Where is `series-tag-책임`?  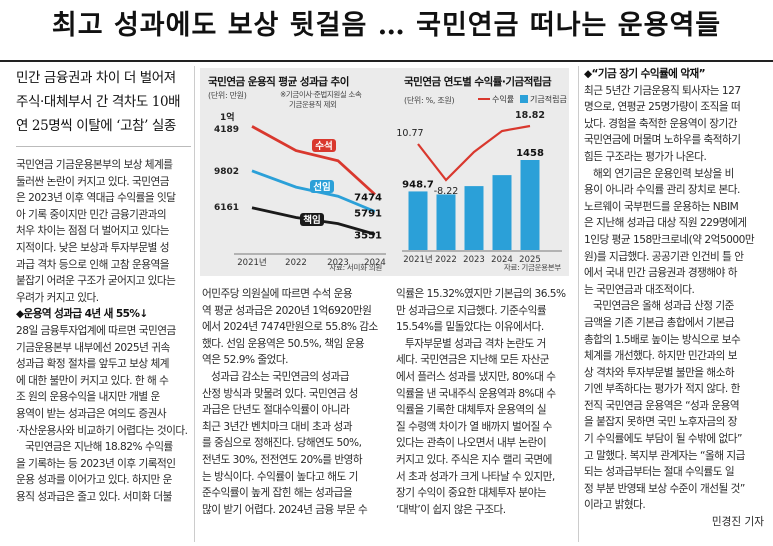 series-tag-책임 is located at coordinates (312, 219).